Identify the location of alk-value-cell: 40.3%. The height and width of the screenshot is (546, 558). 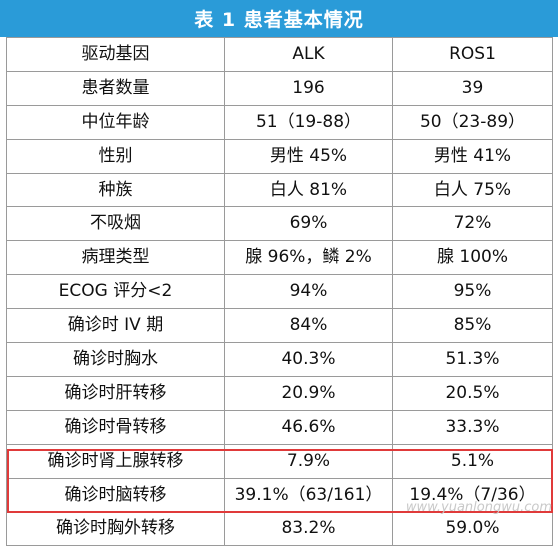
(308, 359).